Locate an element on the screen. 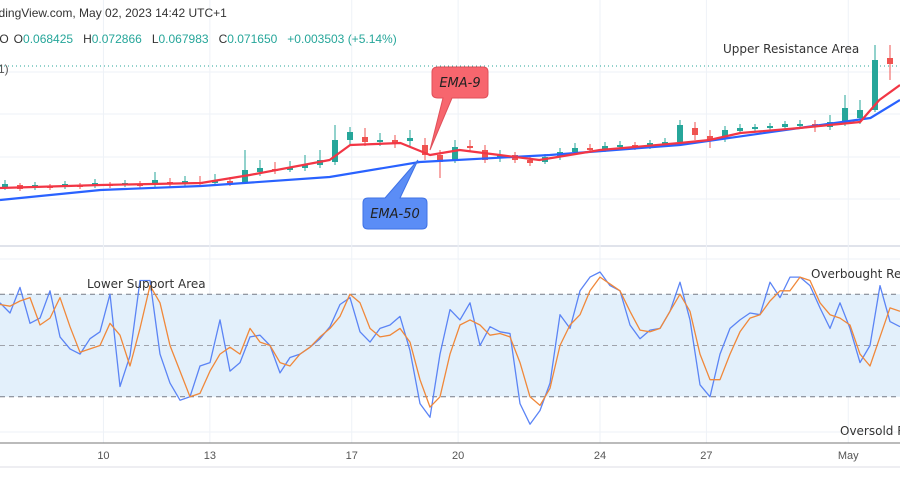  ema50-callout-shape is located at coordinates (395, 194).